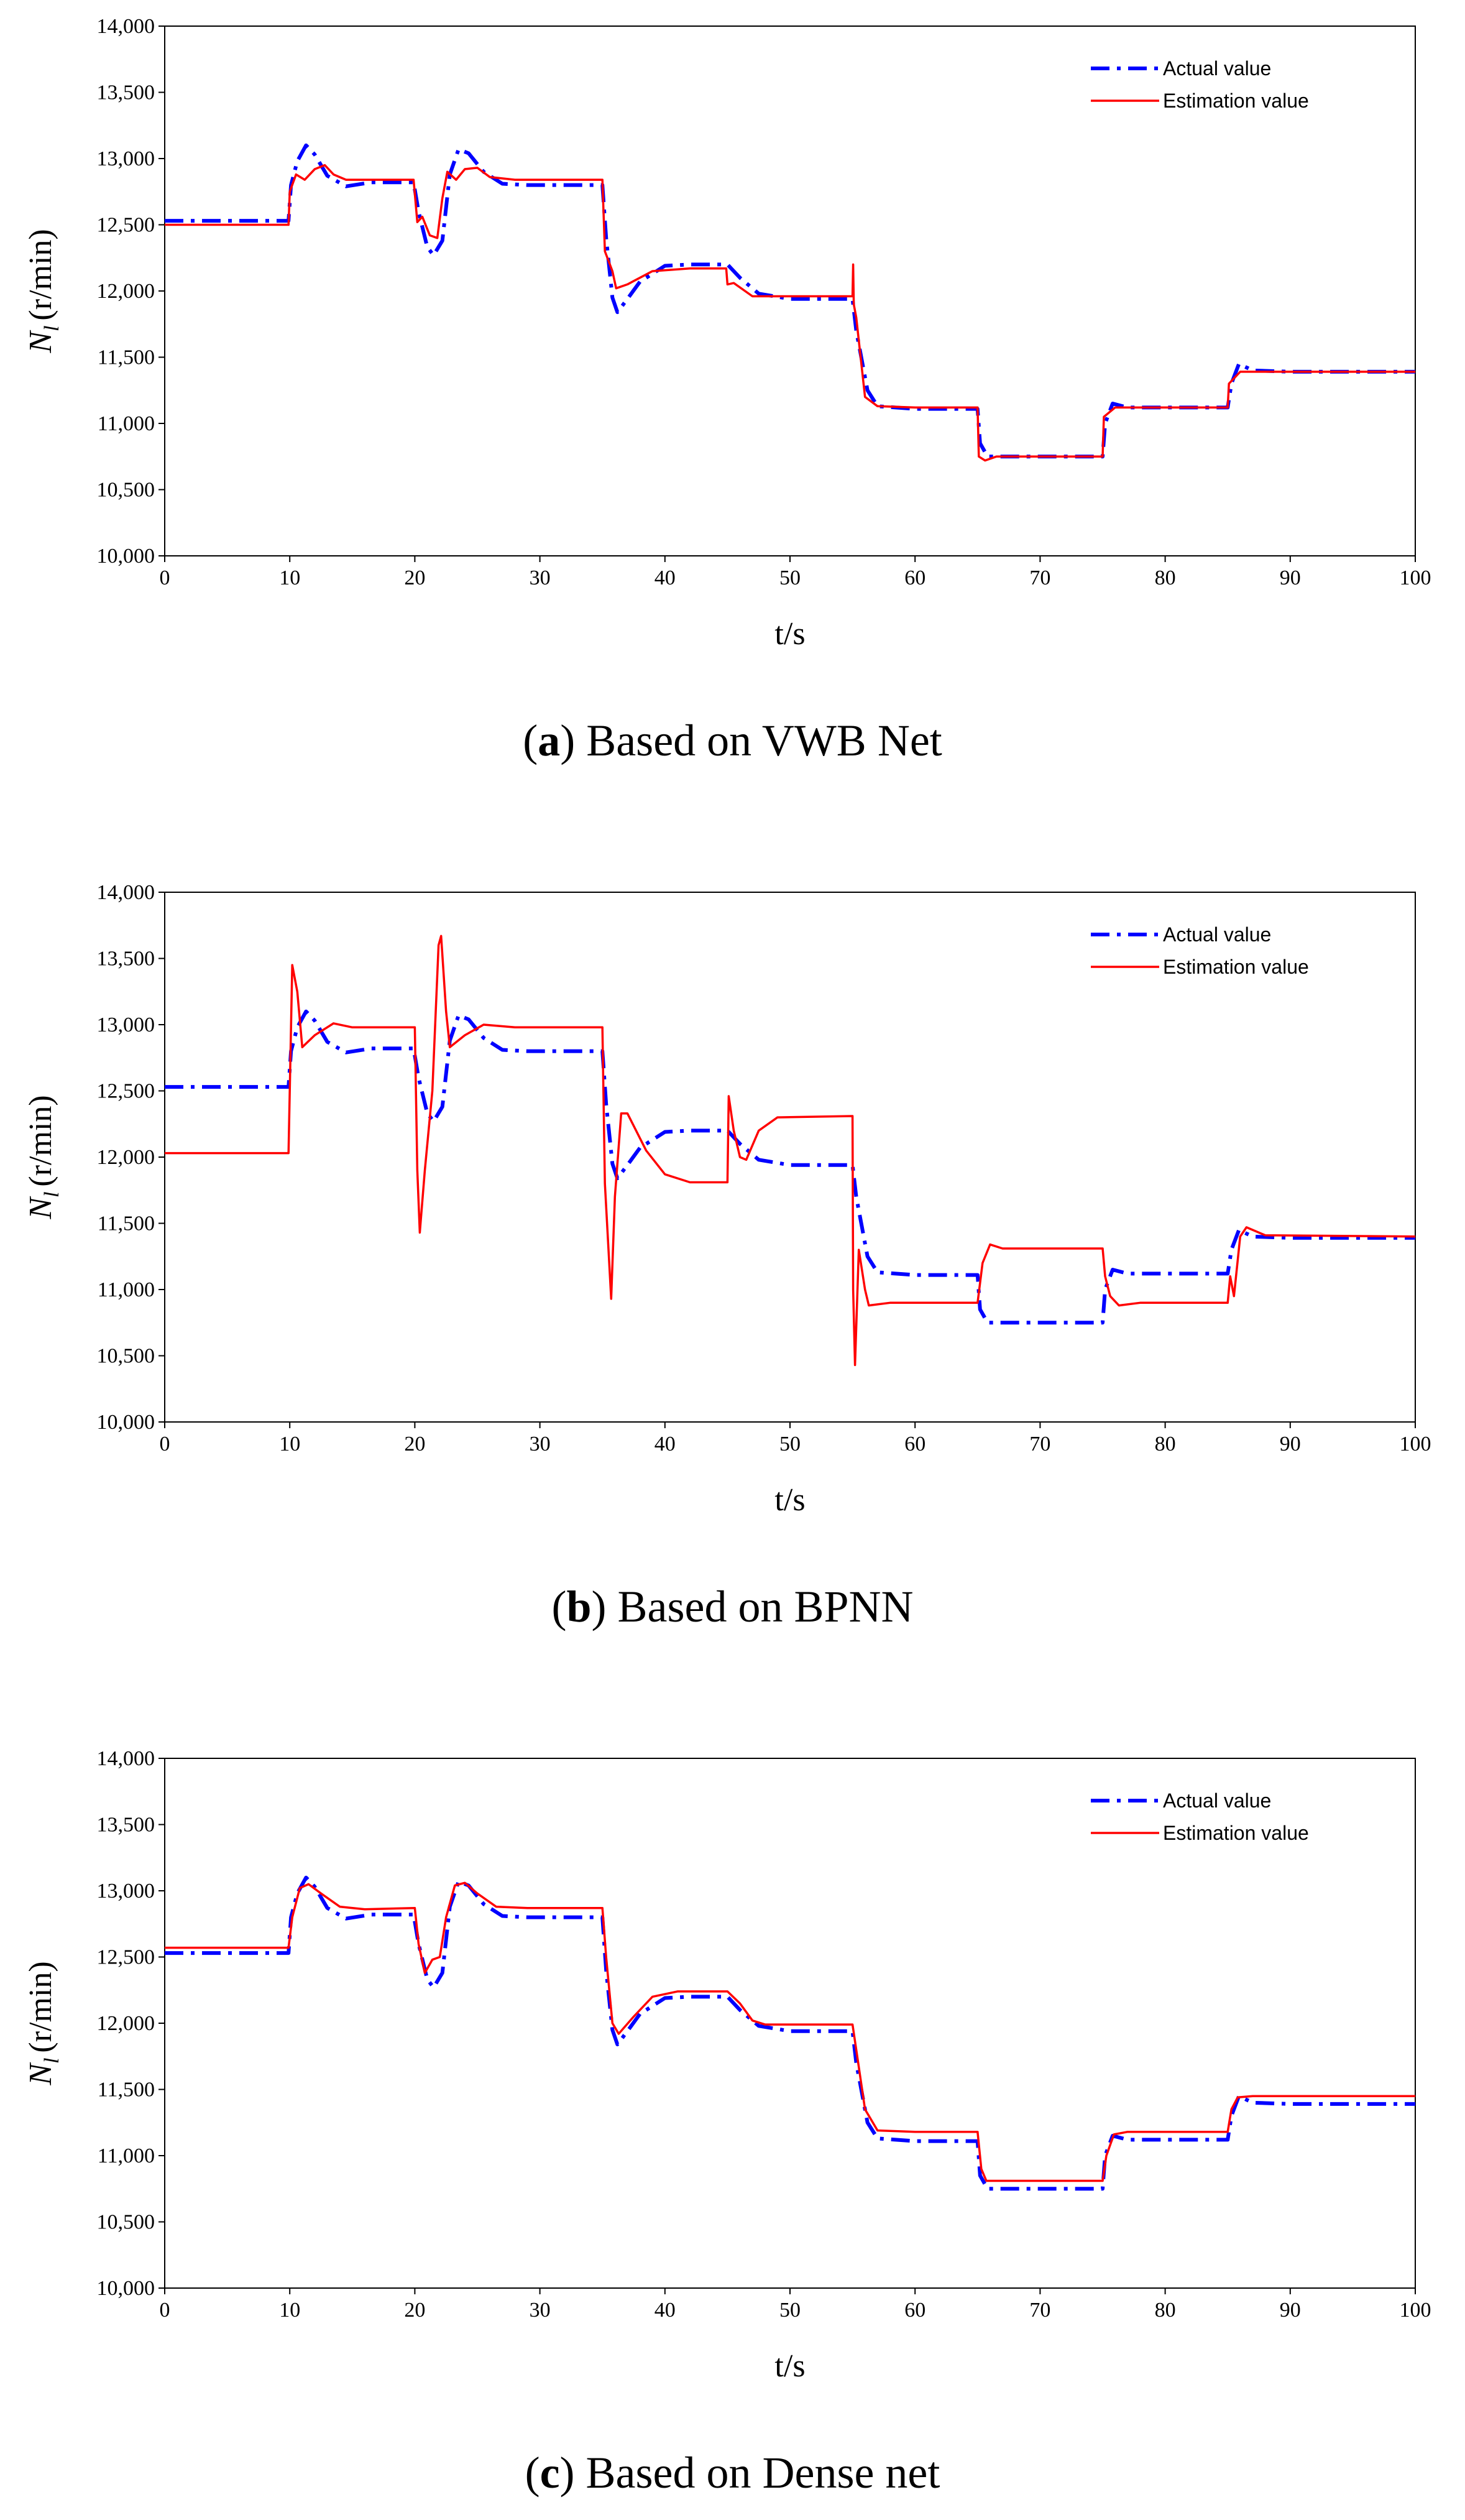 Image resolution: width=1465 pixels, height=2520 pixels. I want to click on y-tick-label: 11,000, so click(126, 2155).